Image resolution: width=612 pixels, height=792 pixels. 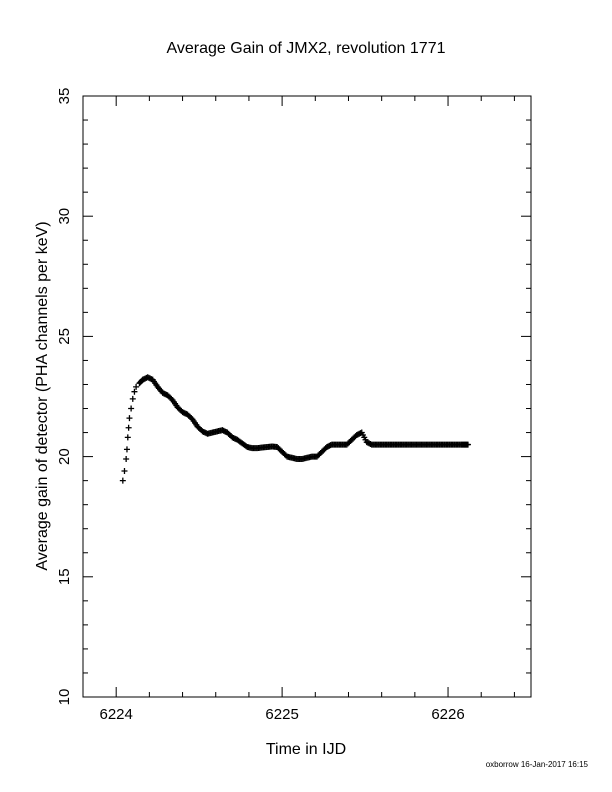 What do you see at coordinates (295, 429) in the screenshot?
I see `data-series` at bounding box center [295, 429].